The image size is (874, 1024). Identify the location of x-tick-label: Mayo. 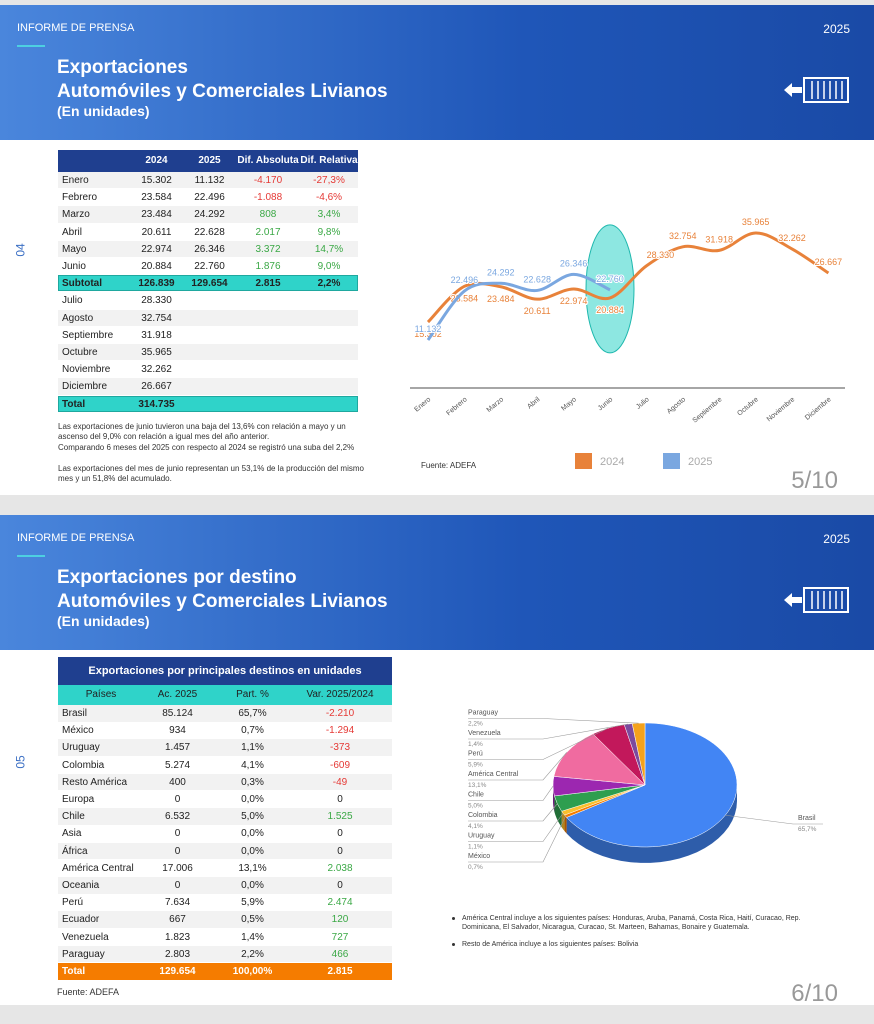
(569, 404).